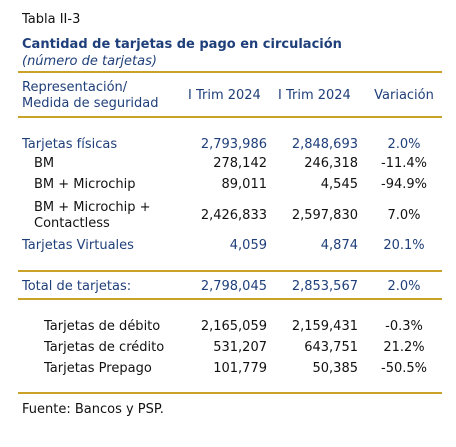 The image size is (456, 447). I want to click on table-subtitle: (número de tarjetas), so click(89, 61).